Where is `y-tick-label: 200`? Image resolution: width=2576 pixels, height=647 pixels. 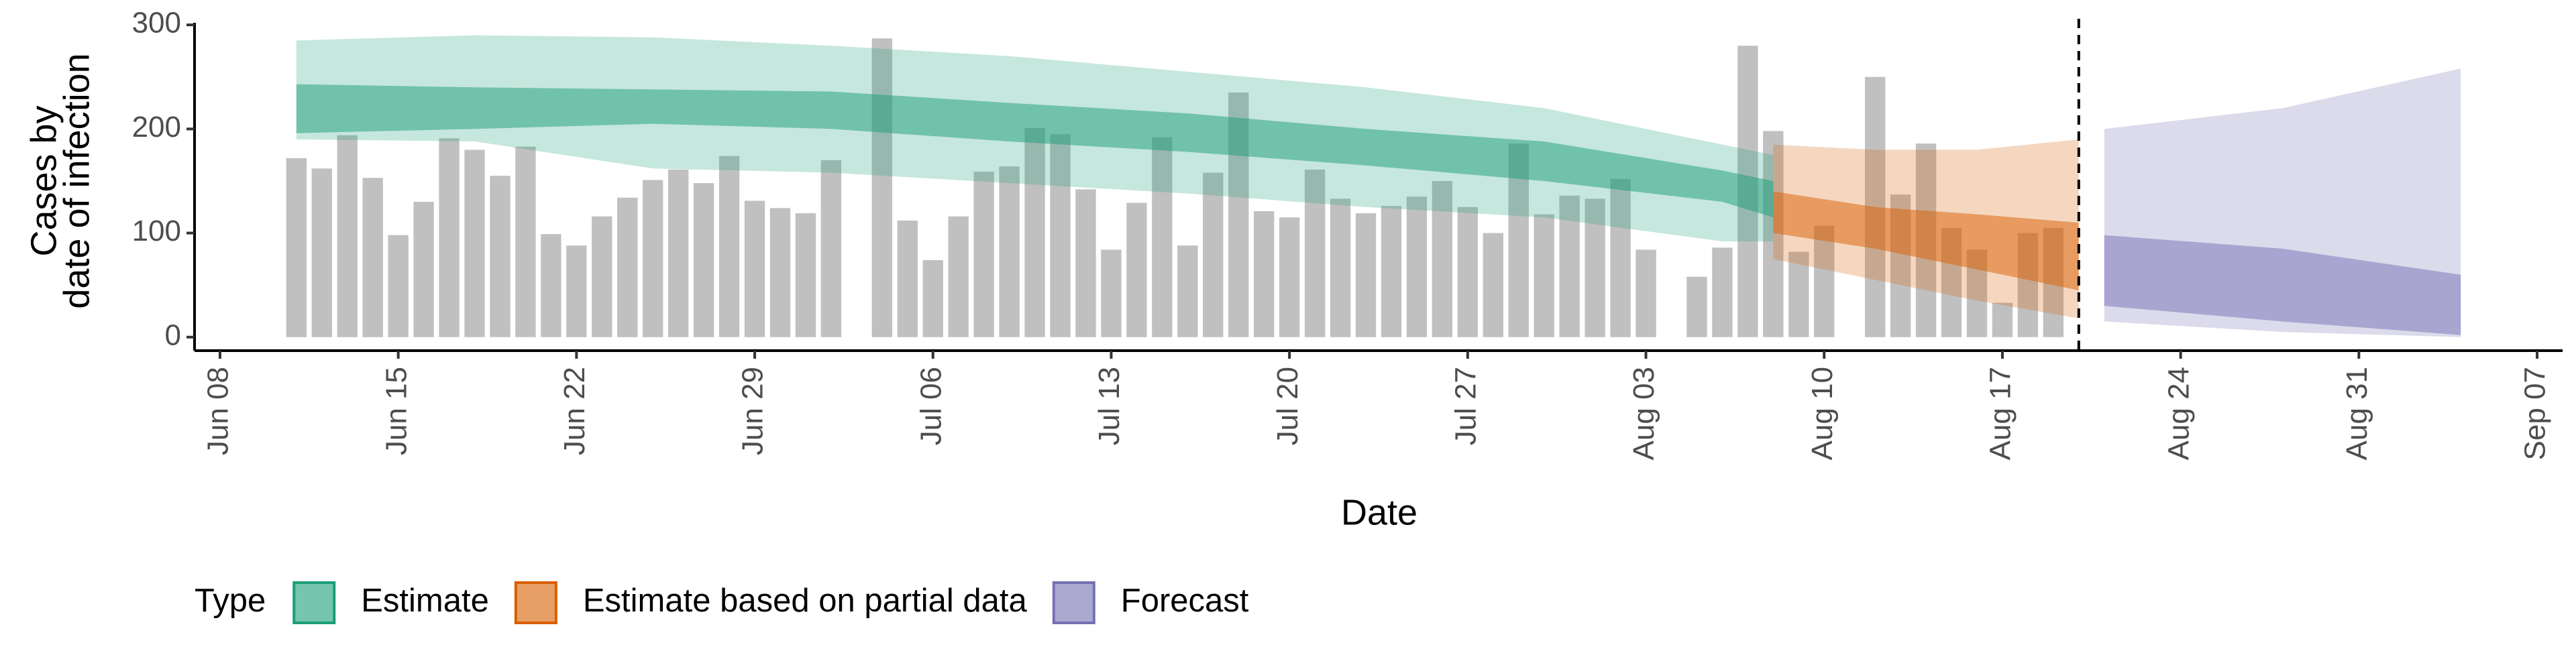 y-tick-label: 200 is located at coordinates (156, 127).